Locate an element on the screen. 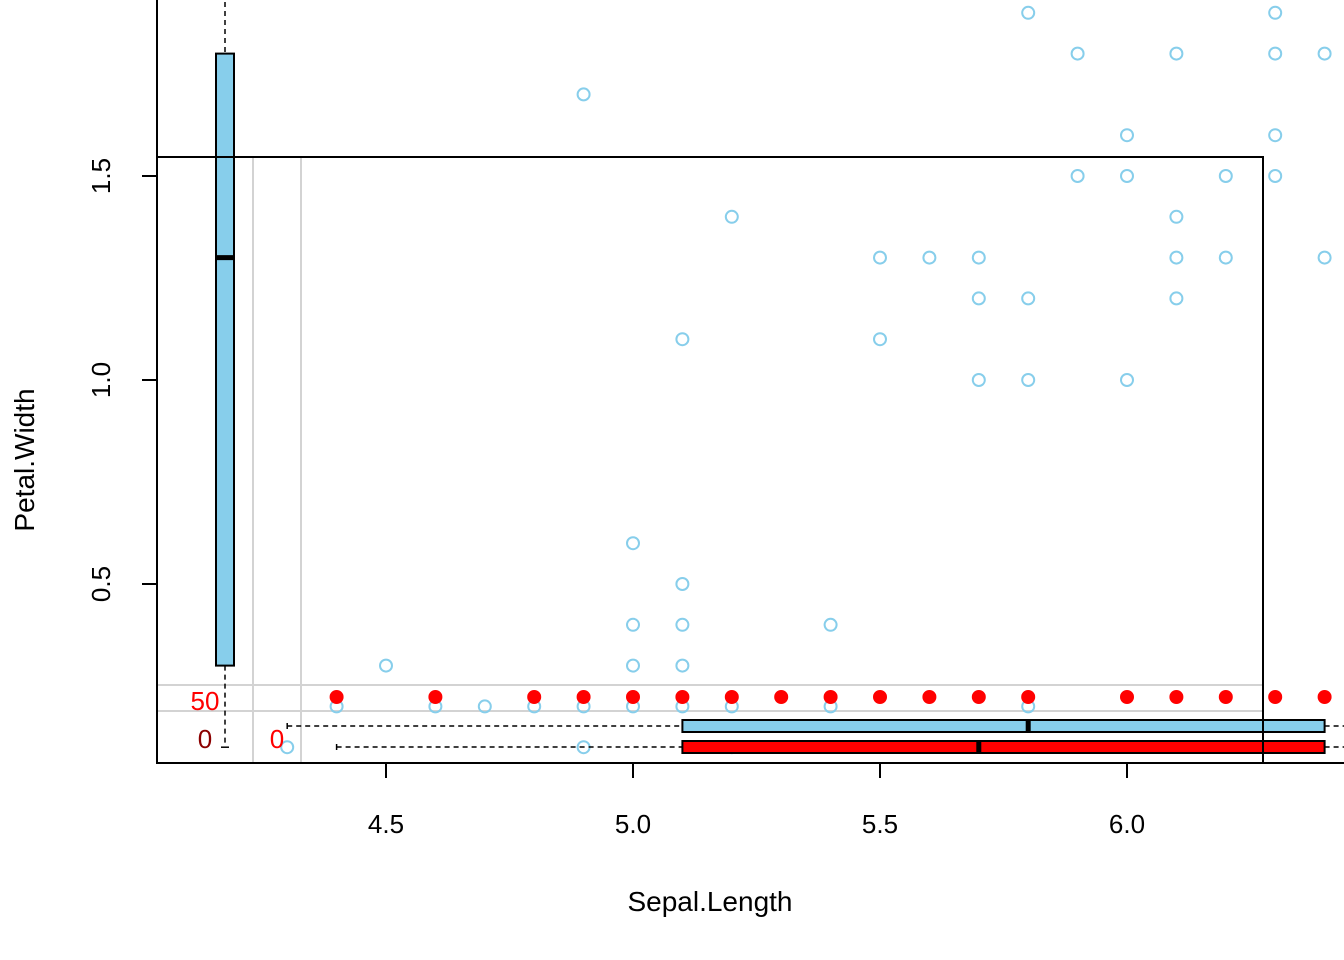  x-tick-label: 4.5 is located at coordinates (386, 824).